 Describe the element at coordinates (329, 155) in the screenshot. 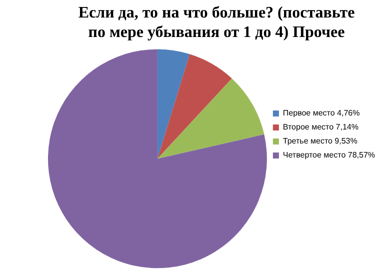

I see `legend-label: Четвертое место 78,57%` at that location.